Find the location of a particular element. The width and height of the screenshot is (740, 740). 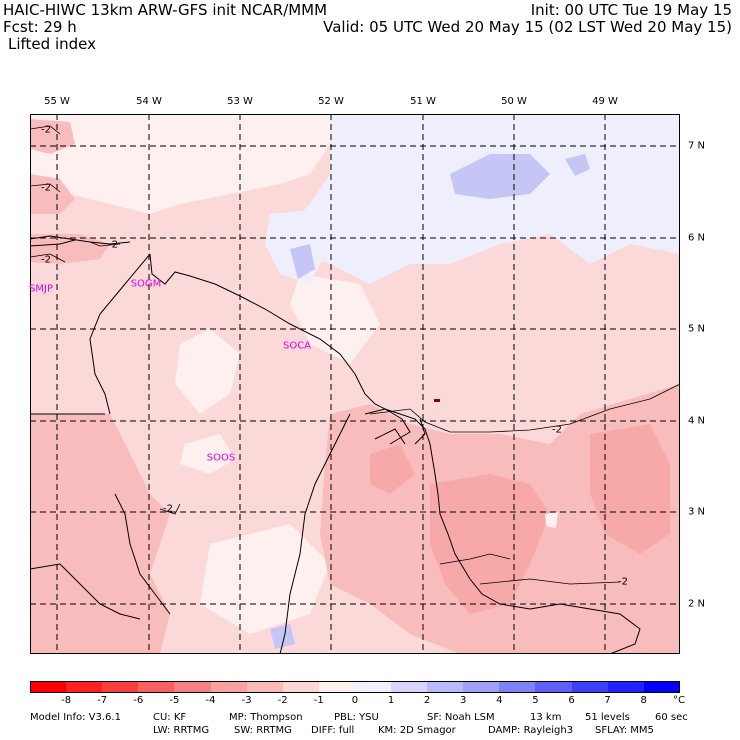

footer-model-info: Model Info: V3.6.1 is located at coordinates (75, 717).